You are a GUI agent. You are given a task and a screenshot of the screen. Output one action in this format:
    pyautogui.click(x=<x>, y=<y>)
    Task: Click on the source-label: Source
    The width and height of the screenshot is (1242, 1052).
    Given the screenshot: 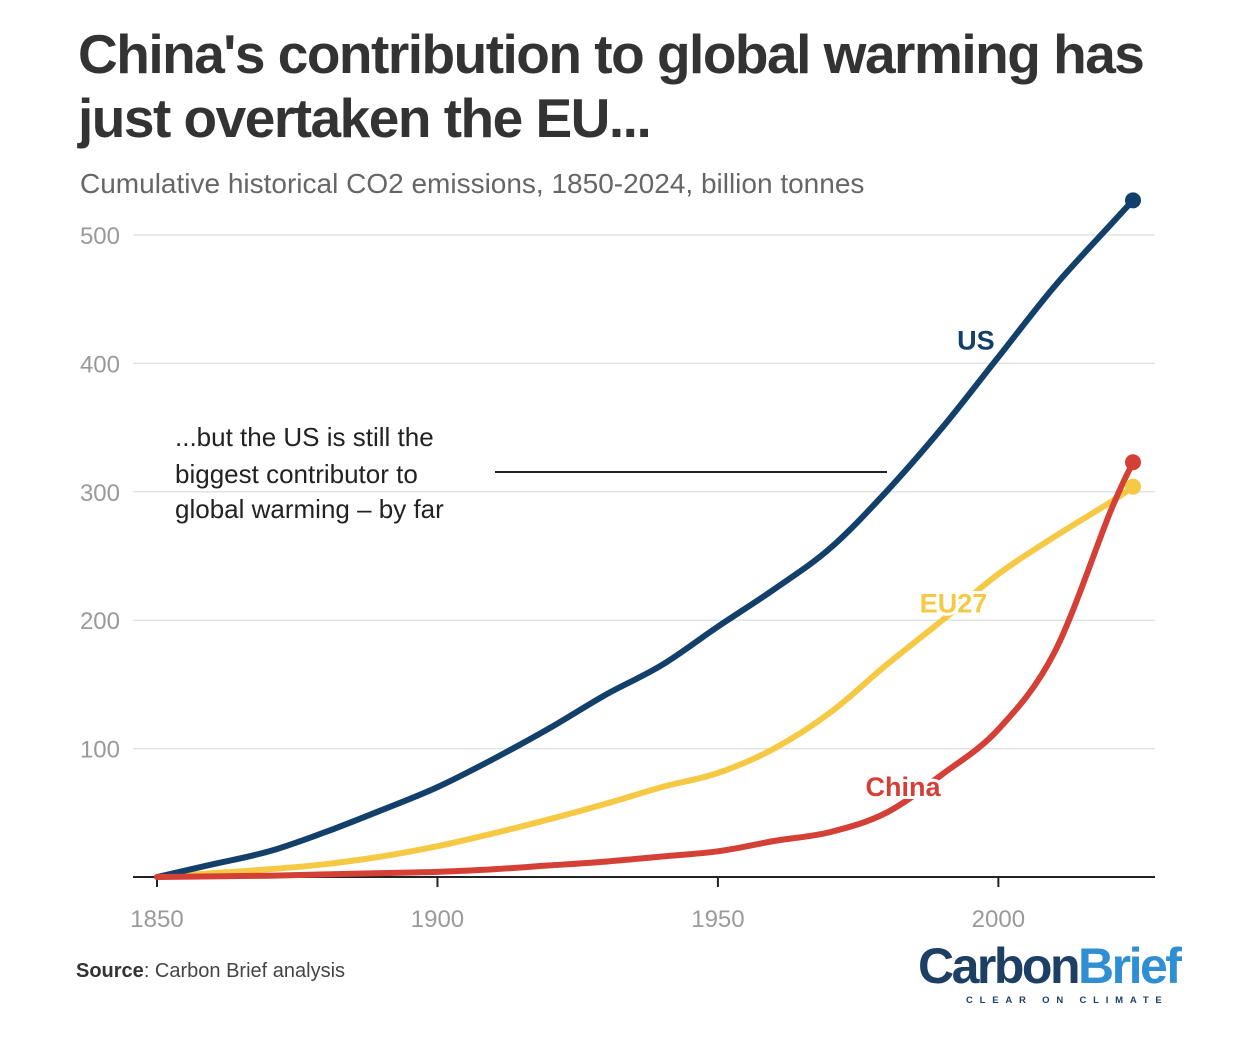 What is the action you would take?
    pyautogui.click(x=110, y=971)
    